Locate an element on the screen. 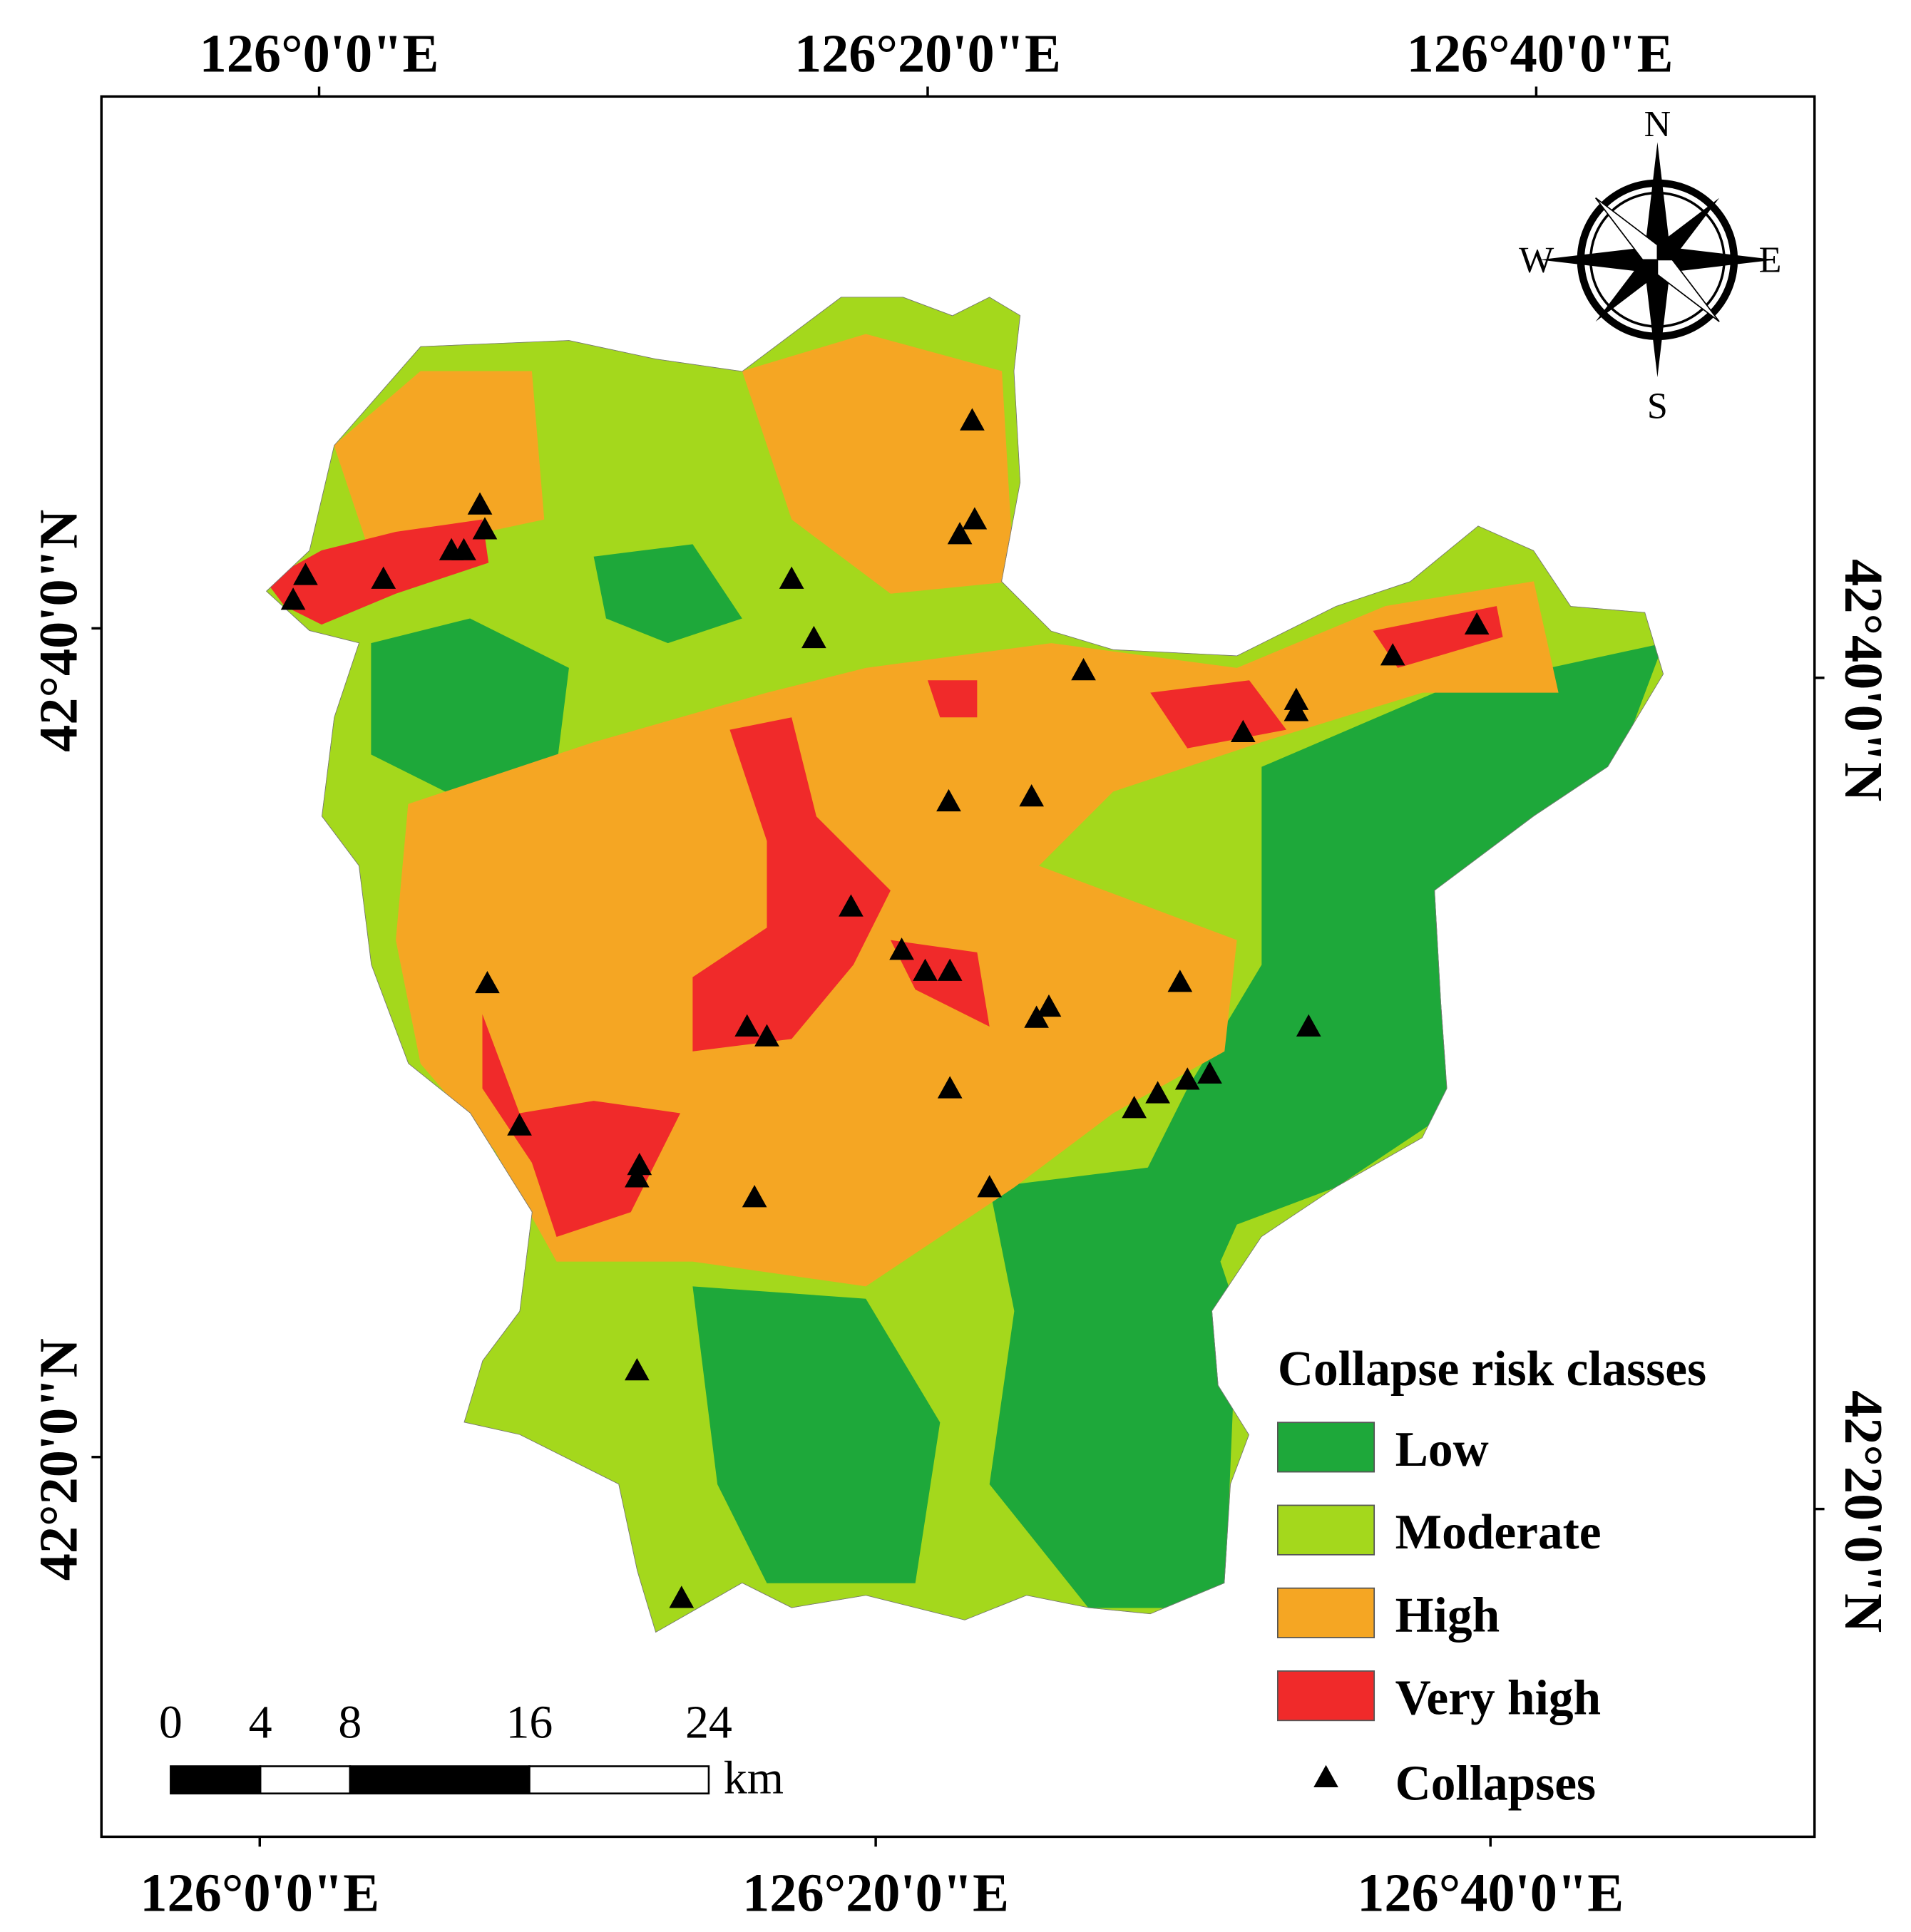  legend: Low Moderate High Very high Collapses is located at coordinates (1439, 1616).